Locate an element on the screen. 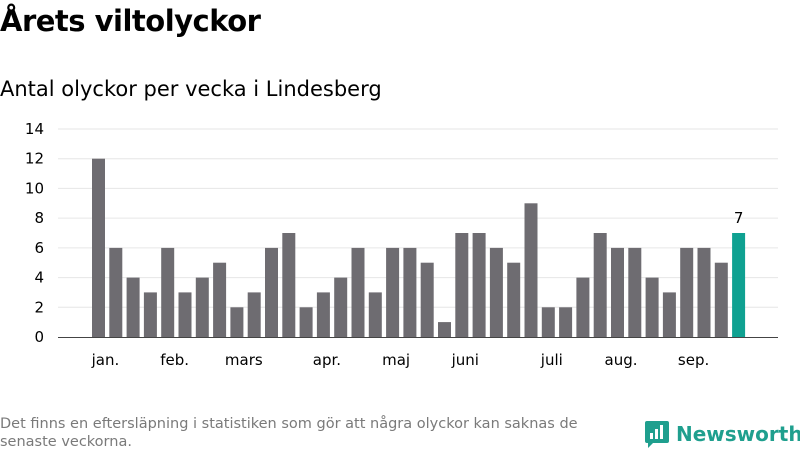 The image size is (800, 451). y-tick-label: 0 is located at coordinates (39, 337).